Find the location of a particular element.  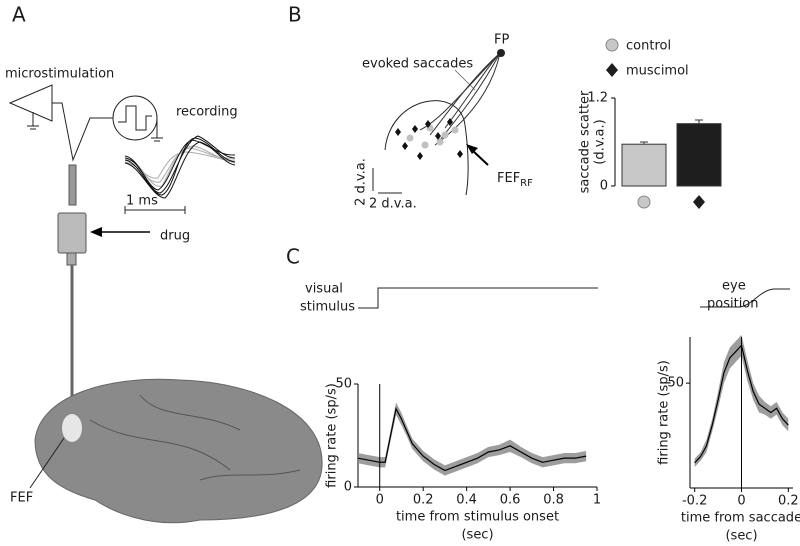

panel-label: B is located at coordinates (295, 15).